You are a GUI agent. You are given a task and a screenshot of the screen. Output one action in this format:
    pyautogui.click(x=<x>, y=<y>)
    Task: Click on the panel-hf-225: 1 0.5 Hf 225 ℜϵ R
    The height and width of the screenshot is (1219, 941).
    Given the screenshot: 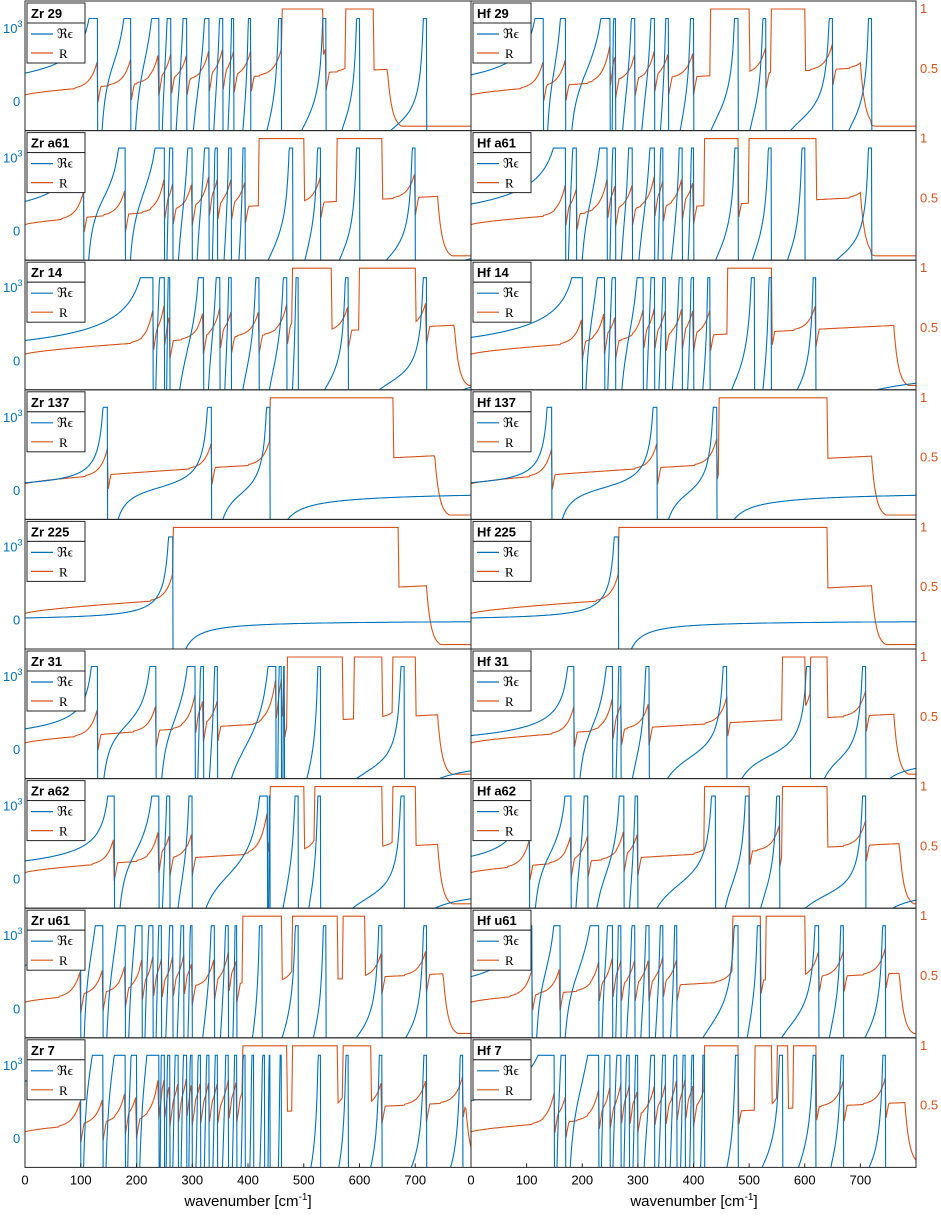 What is the action you would take?
    pyautogui.click(x=704, y=584)
    